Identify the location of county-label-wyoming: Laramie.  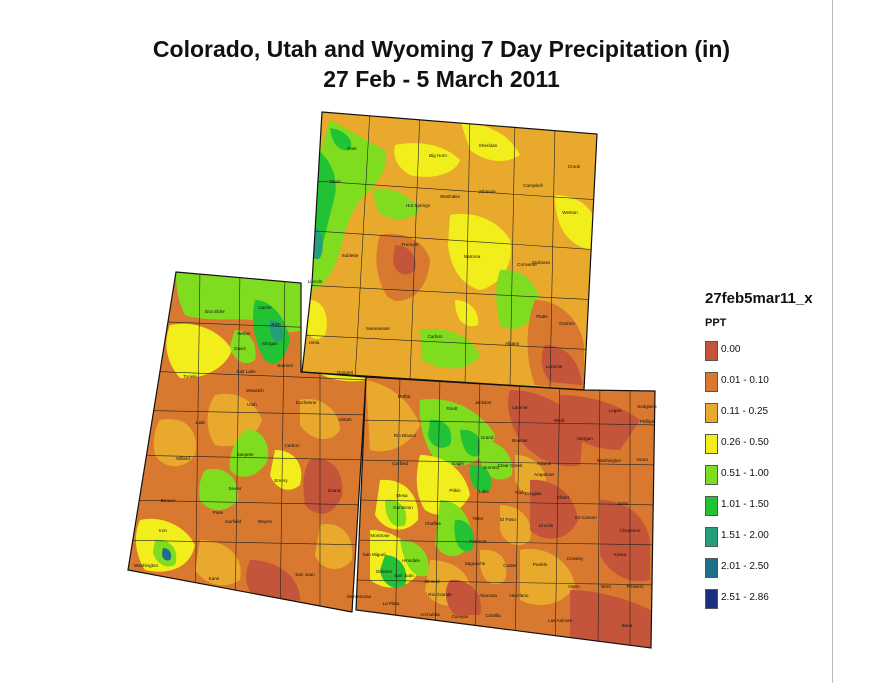
(554, 366).